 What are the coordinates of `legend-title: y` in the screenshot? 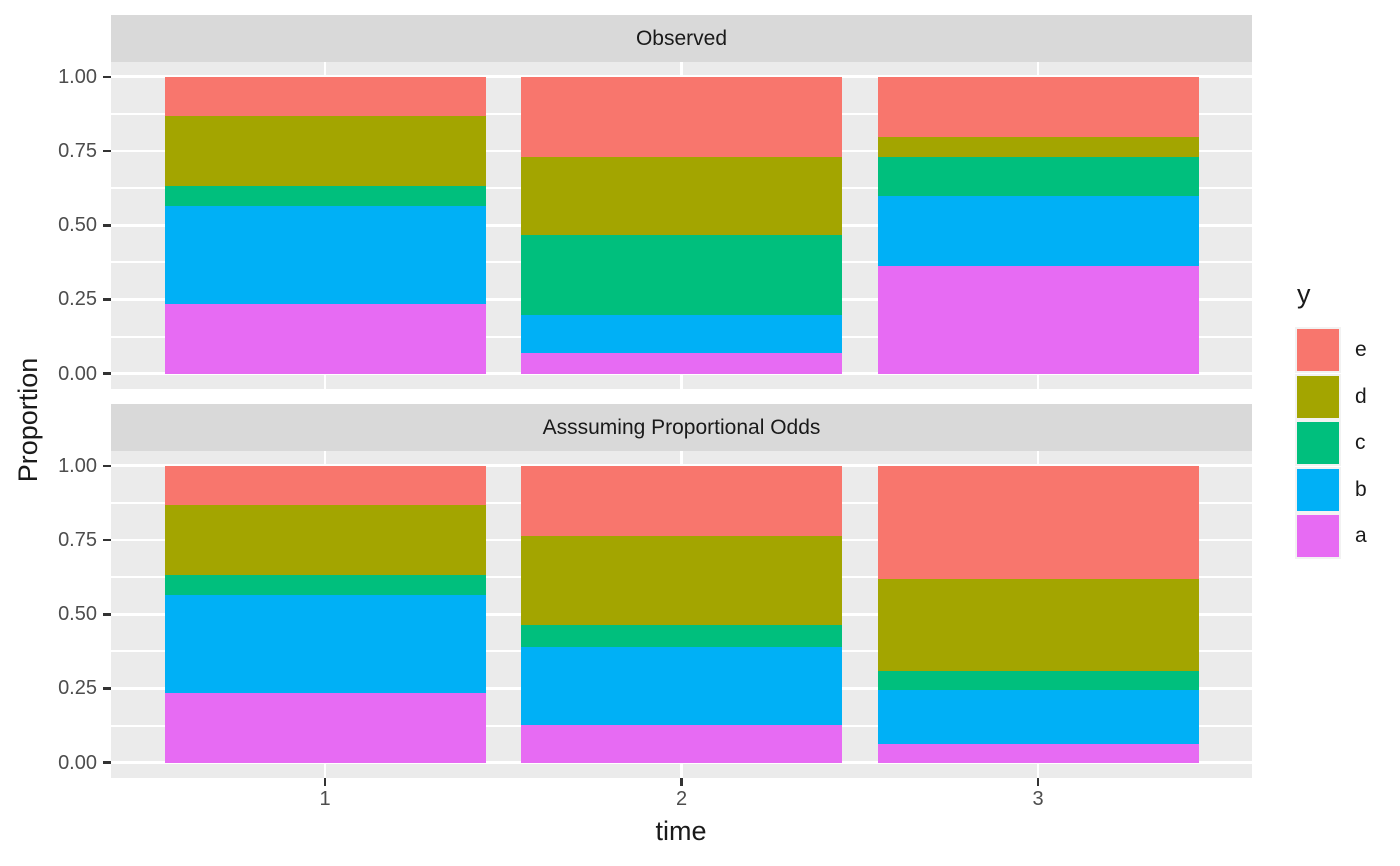 It's located at (1304, 294).